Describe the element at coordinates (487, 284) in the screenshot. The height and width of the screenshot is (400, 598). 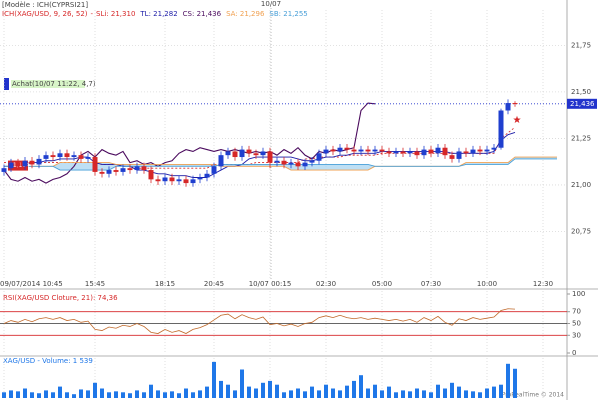
I see `x-tick-label: 10:00` at that location.